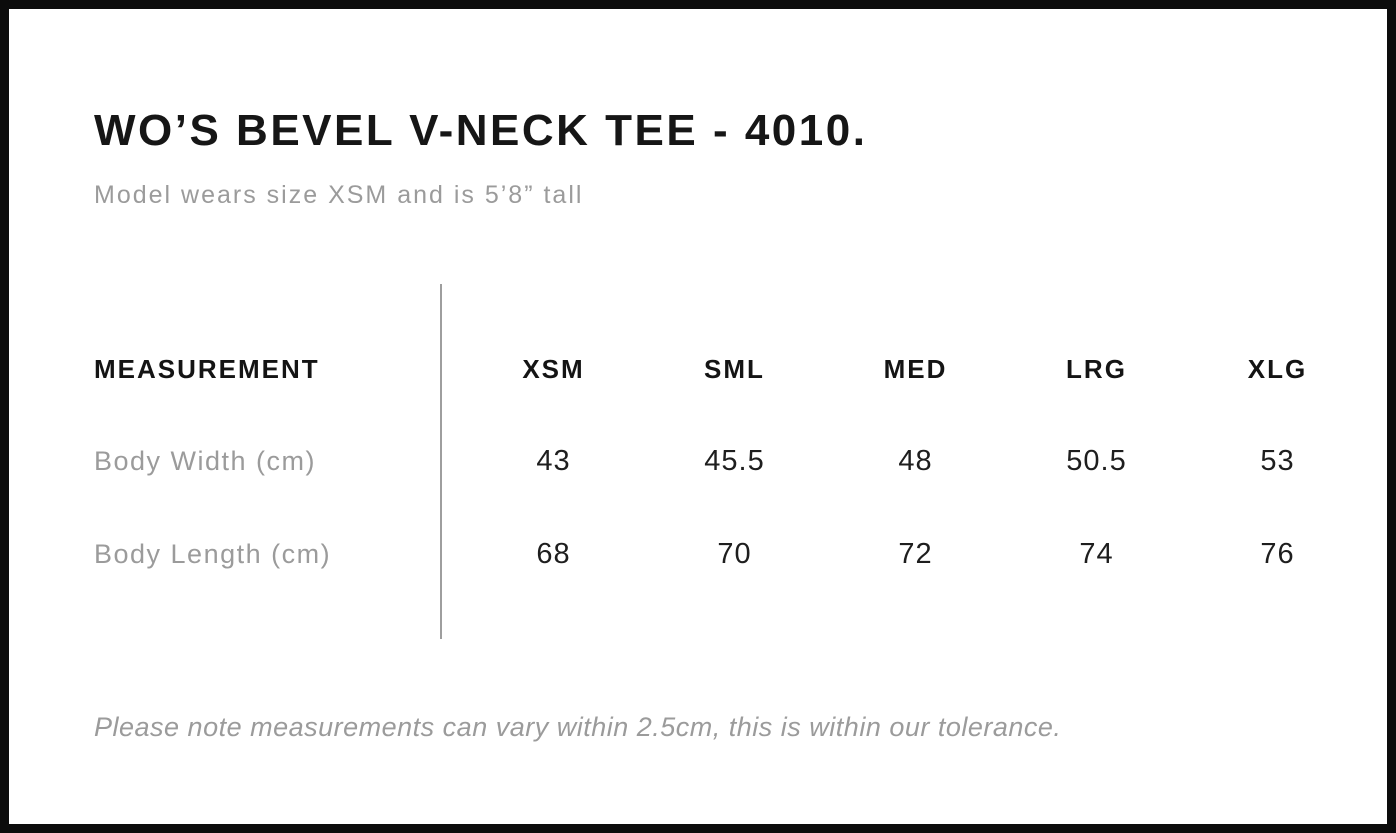  Describe the element at coordinates (1096, 554) in the screenshot. I see `body-length-lrg: 74` at that location.